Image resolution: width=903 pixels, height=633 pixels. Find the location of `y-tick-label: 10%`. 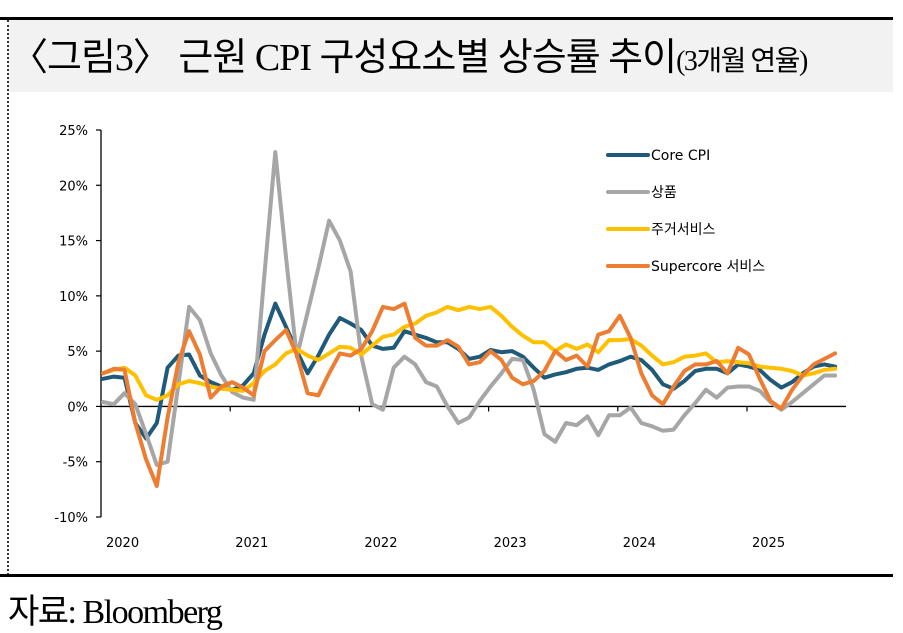

y-tick-label: 10% is located at coordinates (73, 297).